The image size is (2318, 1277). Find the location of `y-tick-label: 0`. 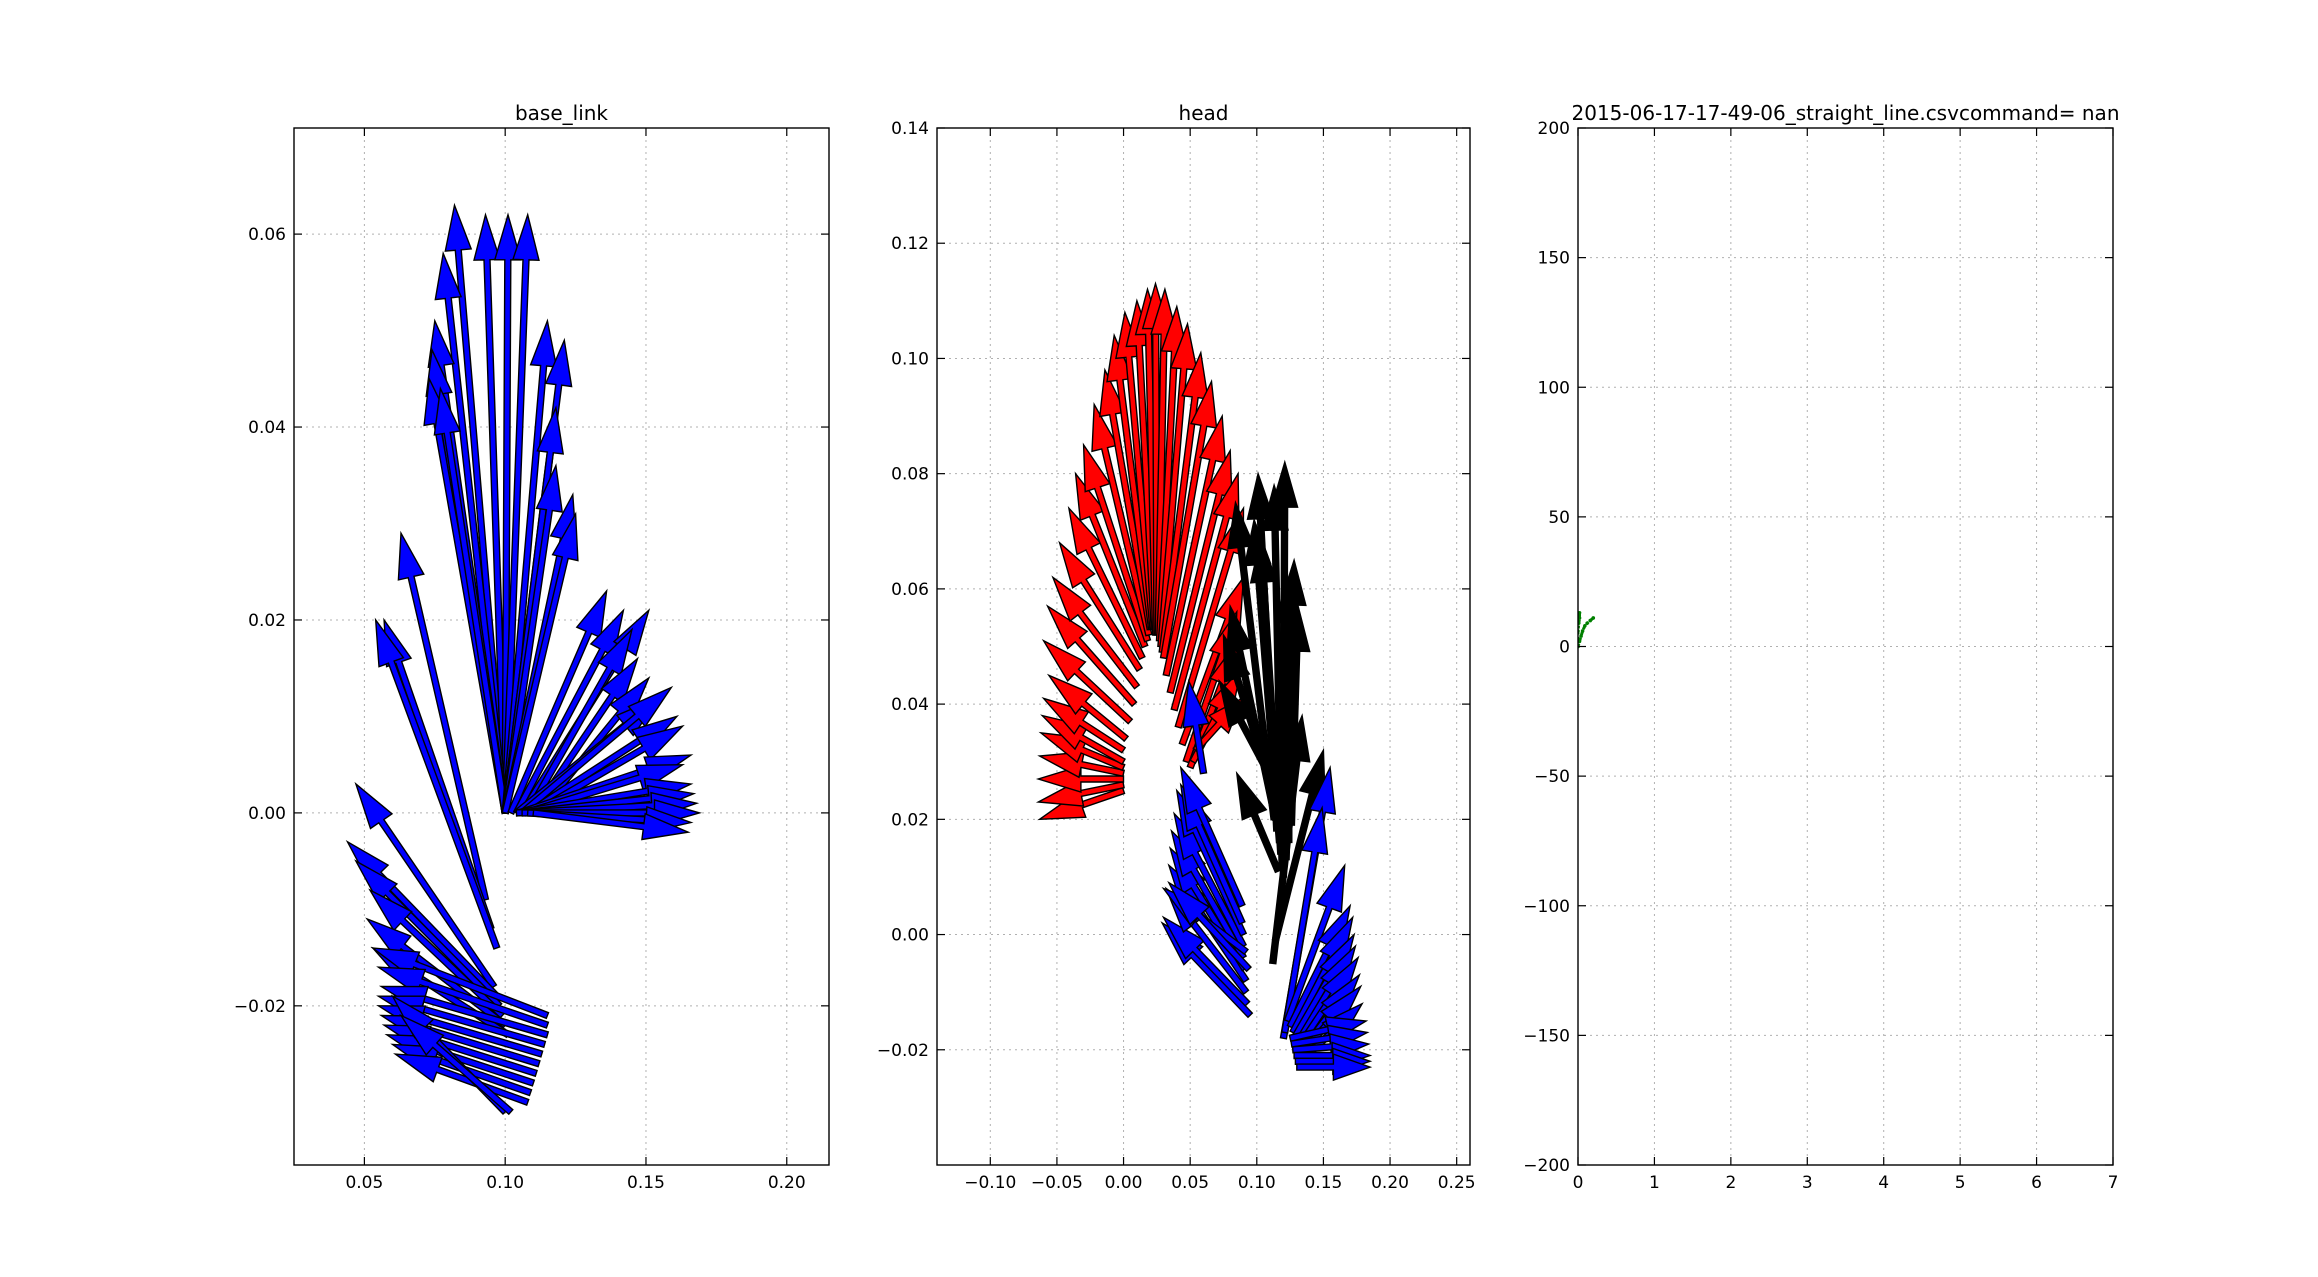

y-tick-label: 0 is located at coordinates (1564, 648).